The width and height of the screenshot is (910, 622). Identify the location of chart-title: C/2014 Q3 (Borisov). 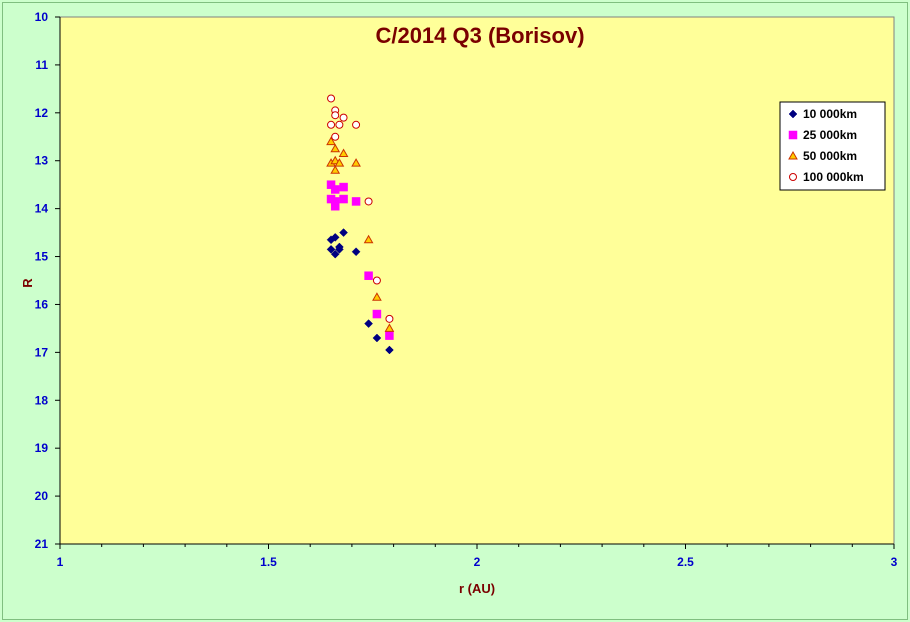
(479, 35).